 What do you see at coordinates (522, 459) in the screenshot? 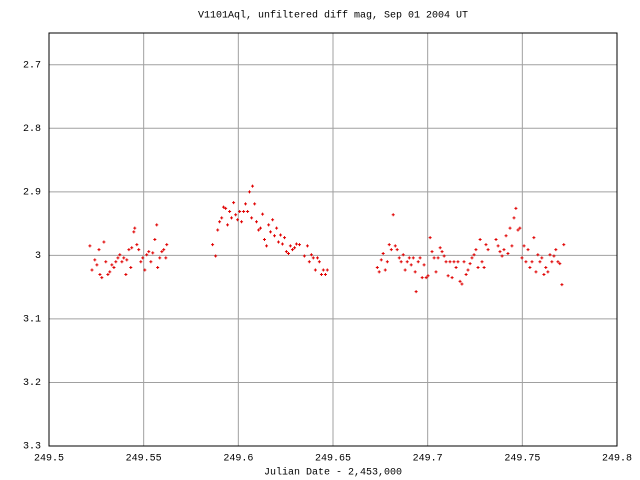
I see `x-tick-label: 249.75` at bounding box center [522, 459].